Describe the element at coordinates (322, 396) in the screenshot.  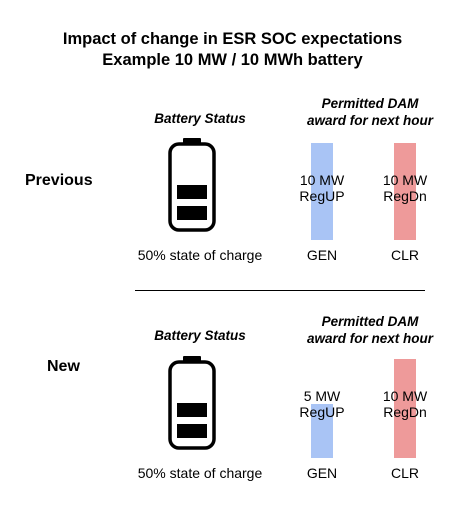
I see `gen-award-amount: 5 MW` at that location.